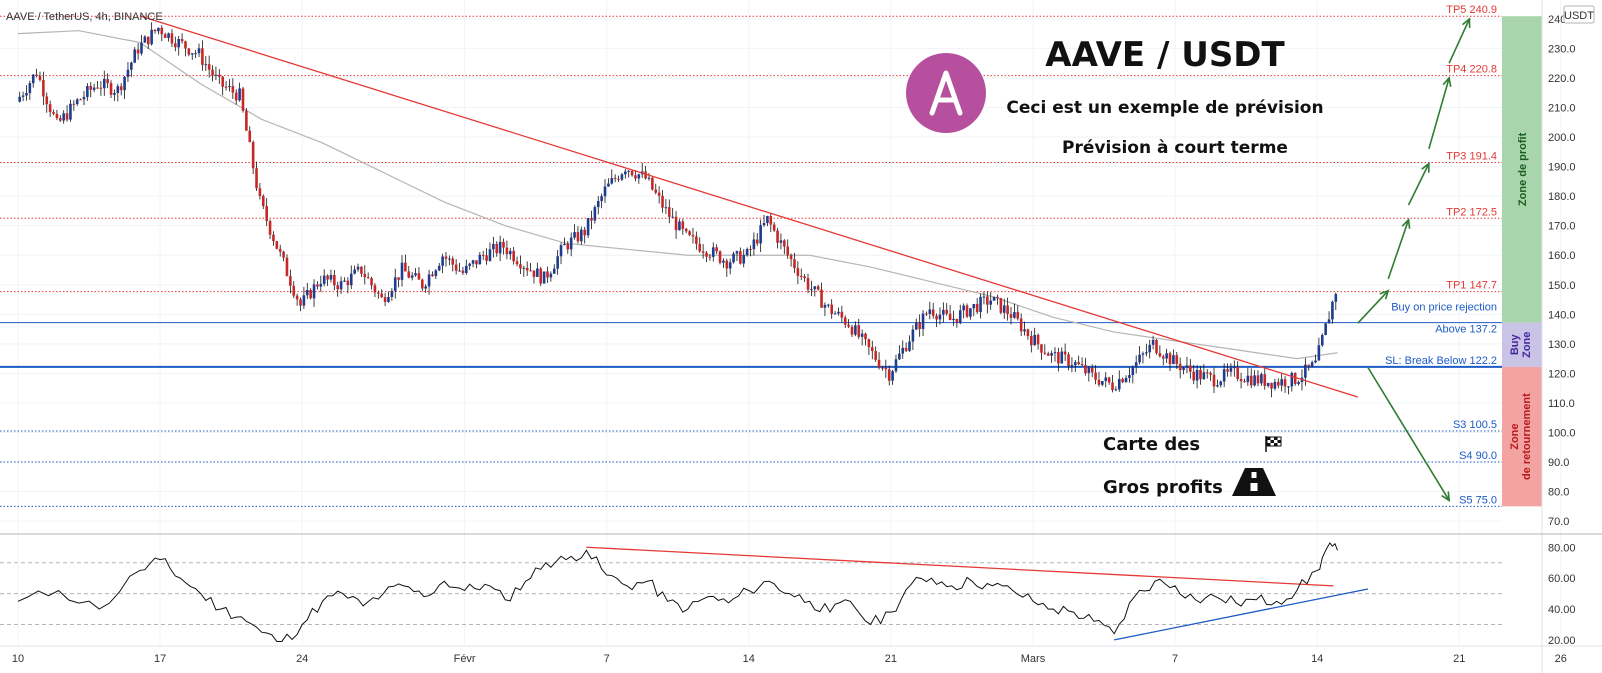 Image resolution: width=1602 pixels, height=673 pixels. Describe the element at coordinates (1558, 493) in the screenshot. I see `price-tick-label: 80.0` at that location.